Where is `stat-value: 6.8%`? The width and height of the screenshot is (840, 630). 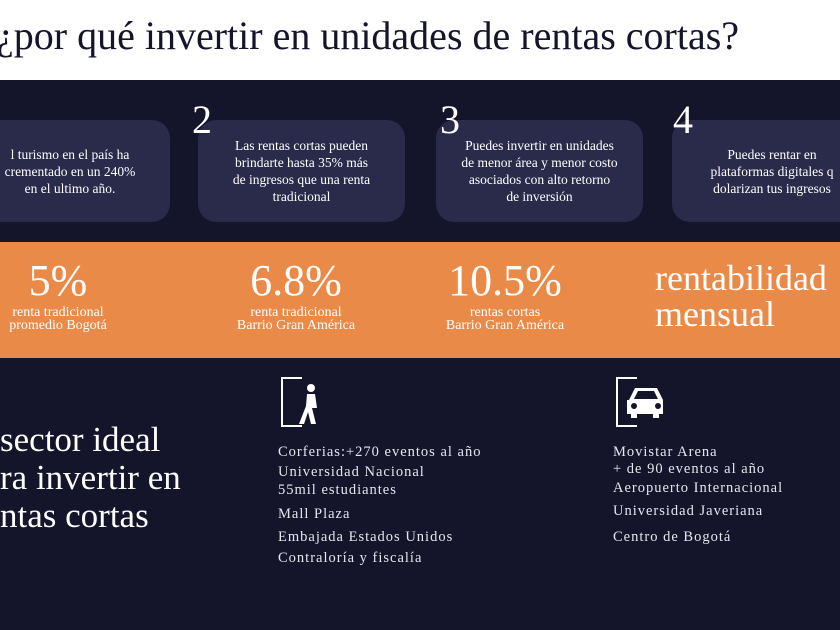
stat-value: 6.8% is located at coordinates (296, 280).